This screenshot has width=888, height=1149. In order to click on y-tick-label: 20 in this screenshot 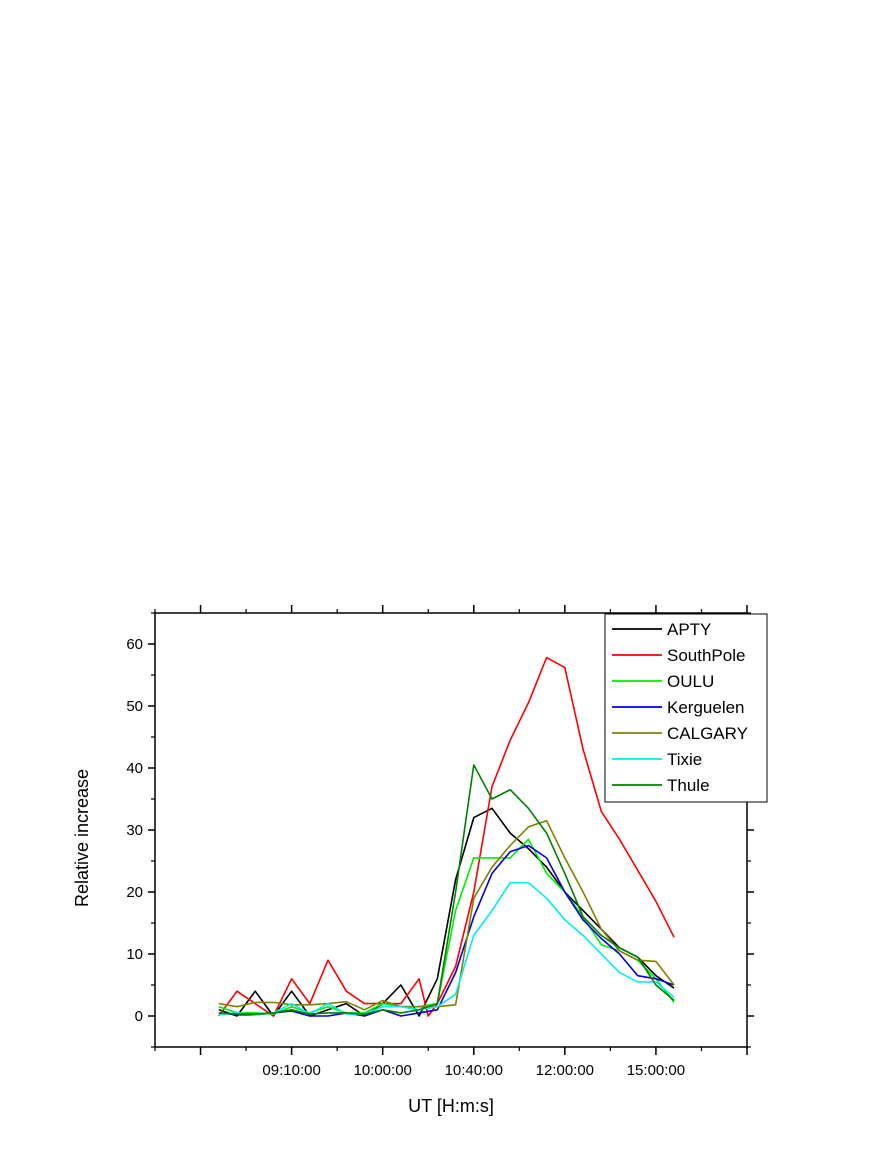, I will do `click(134, 892)`.